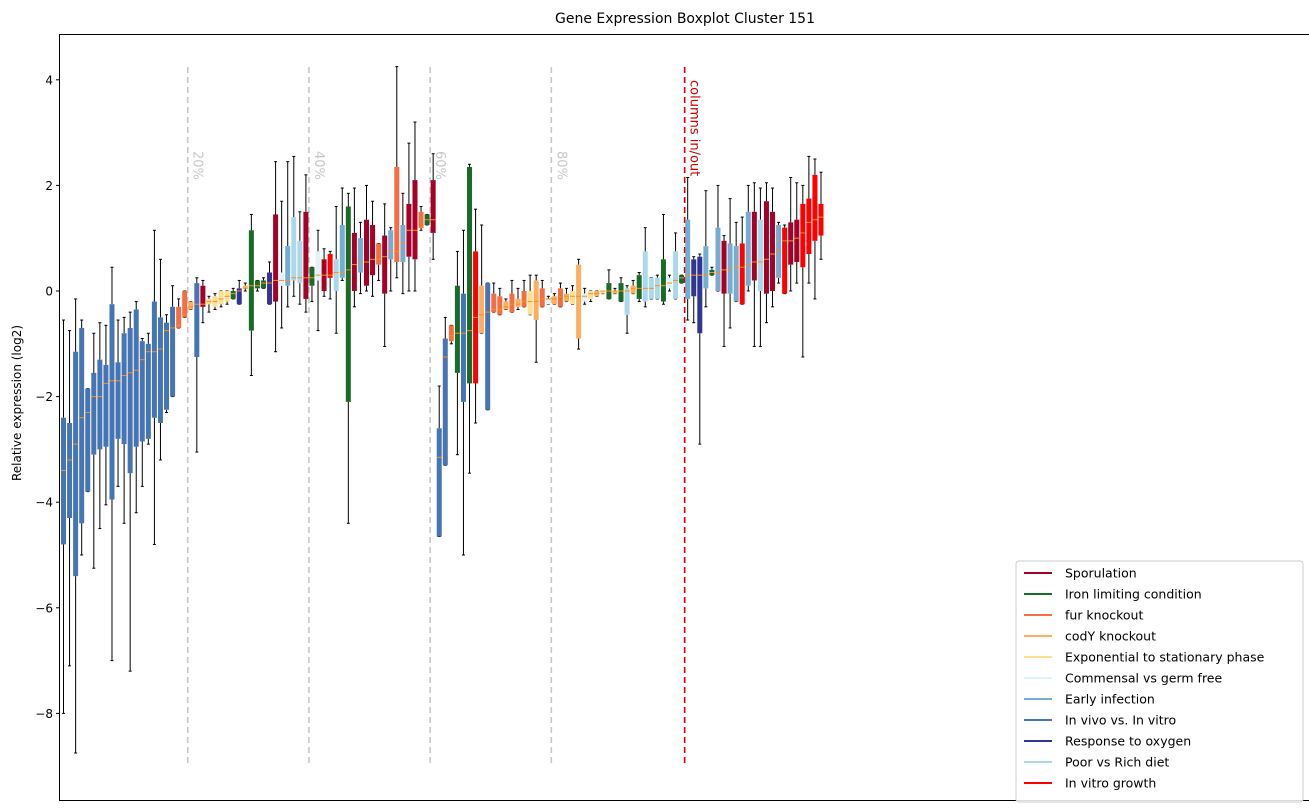  Describe the element at coordinates (44, 397) in the screenshot. I see `y-tick-label-3: −2` at that location.